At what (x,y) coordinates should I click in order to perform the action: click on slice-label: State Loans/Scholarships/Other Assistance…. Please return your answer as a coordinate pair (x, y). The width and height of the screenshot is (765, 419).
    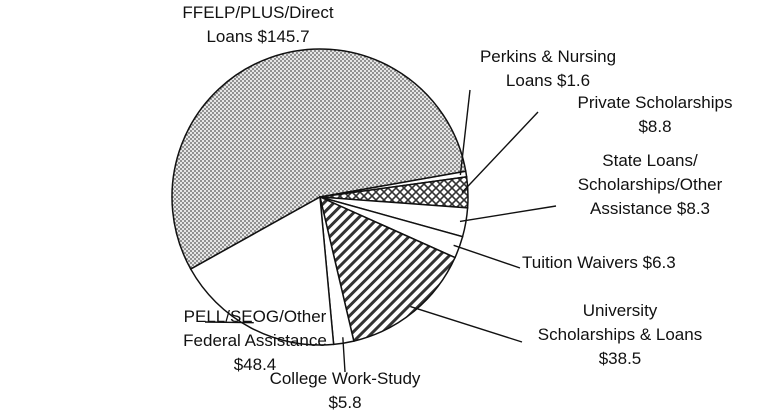
    Looking at the image, I should click on (650, 184).